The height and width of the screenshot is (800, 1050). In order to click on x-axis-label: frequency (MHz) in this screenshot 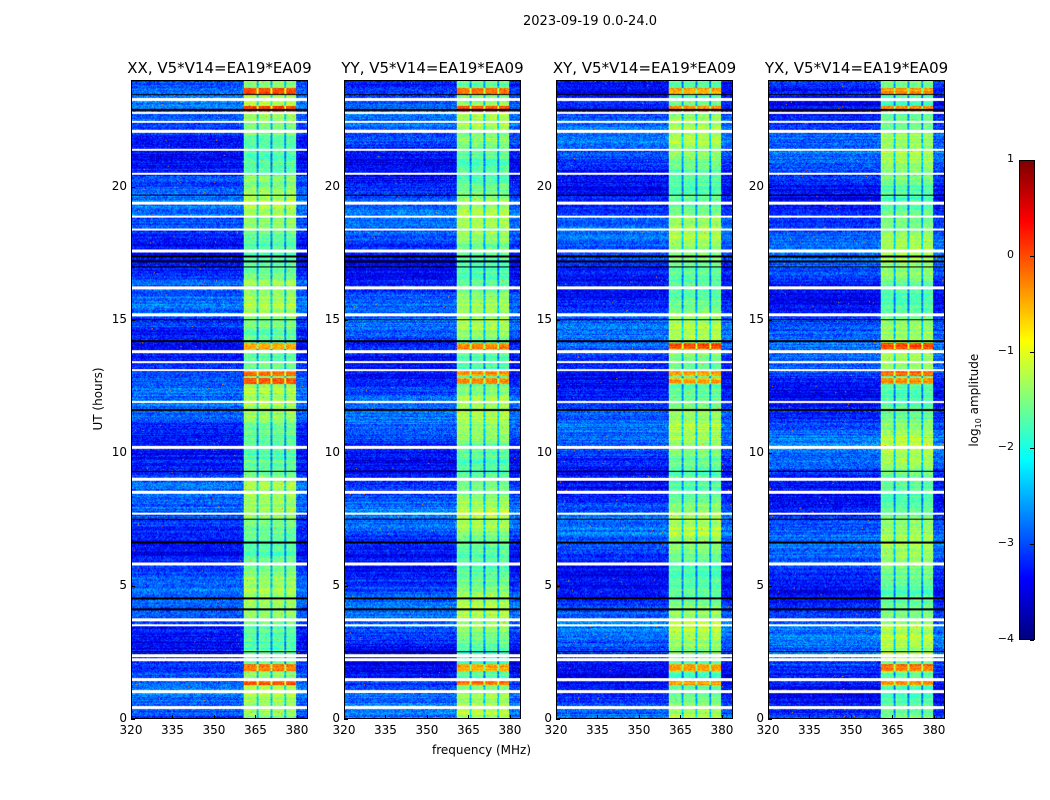, I will do `click(482, 750)`.